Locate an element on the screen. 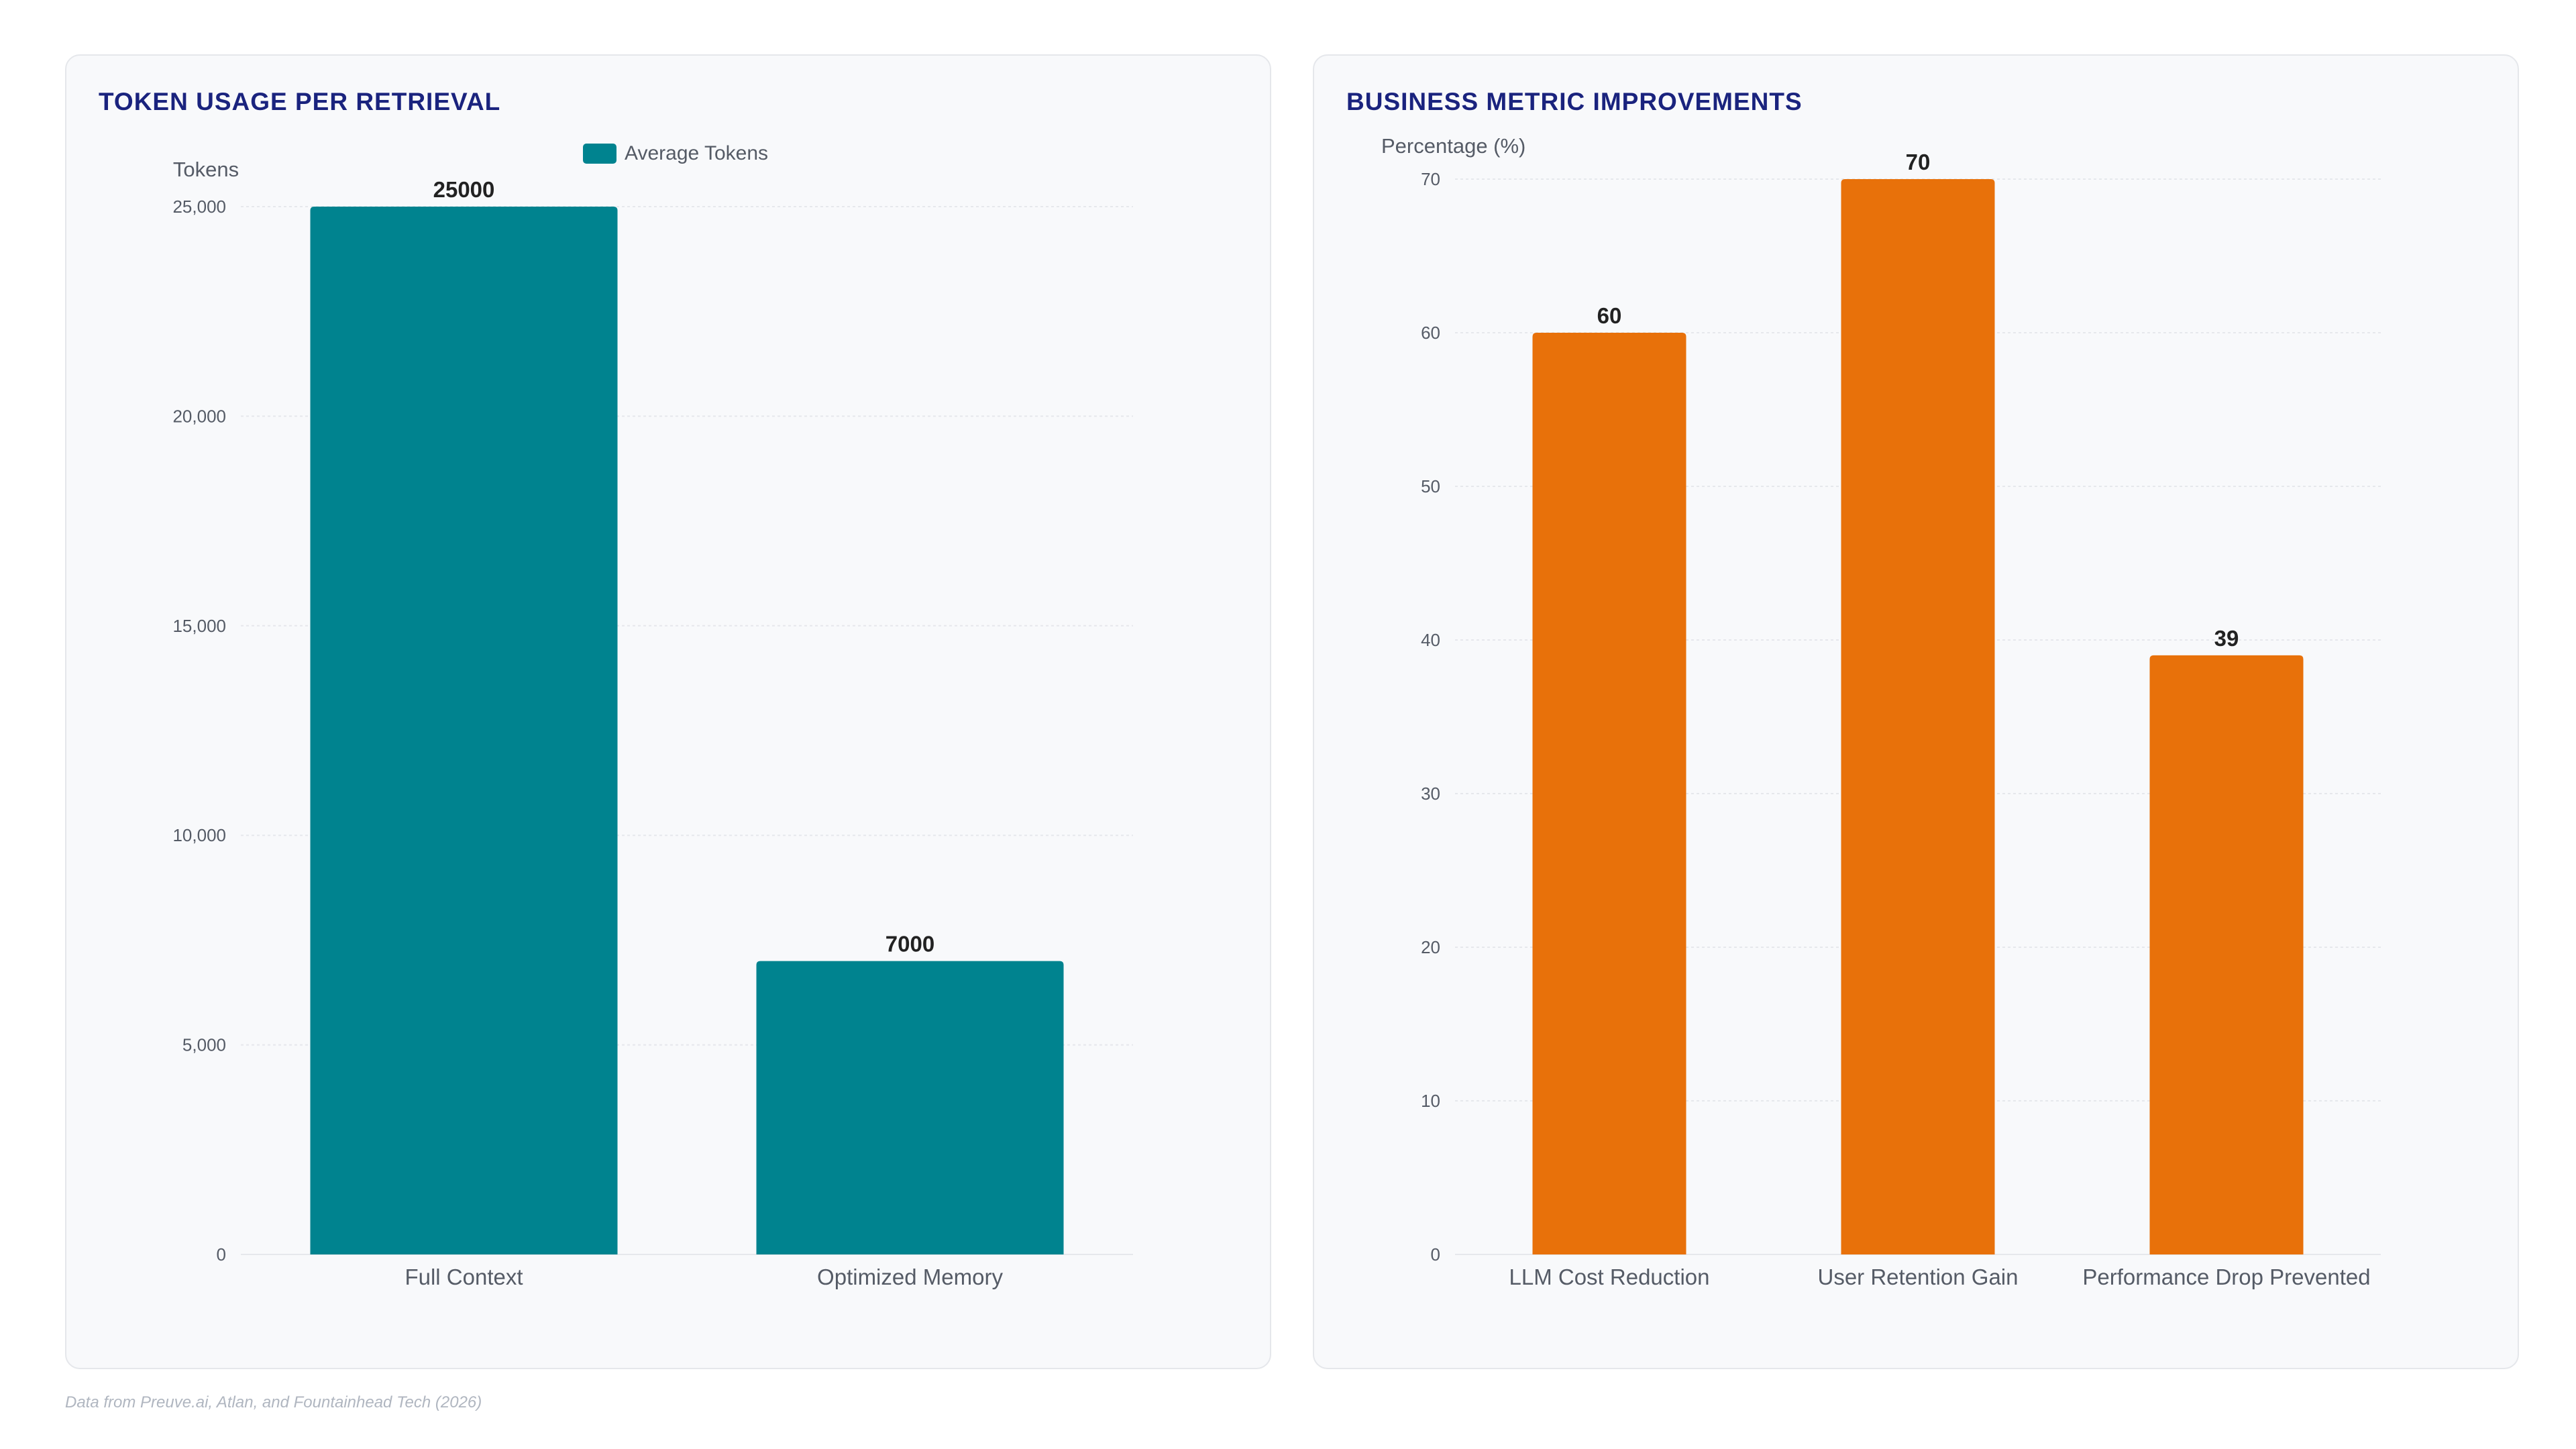 The width and height of the screenshot is (2576, 1449). legend-label: Average Tokens is located at coordinates (696, 153).